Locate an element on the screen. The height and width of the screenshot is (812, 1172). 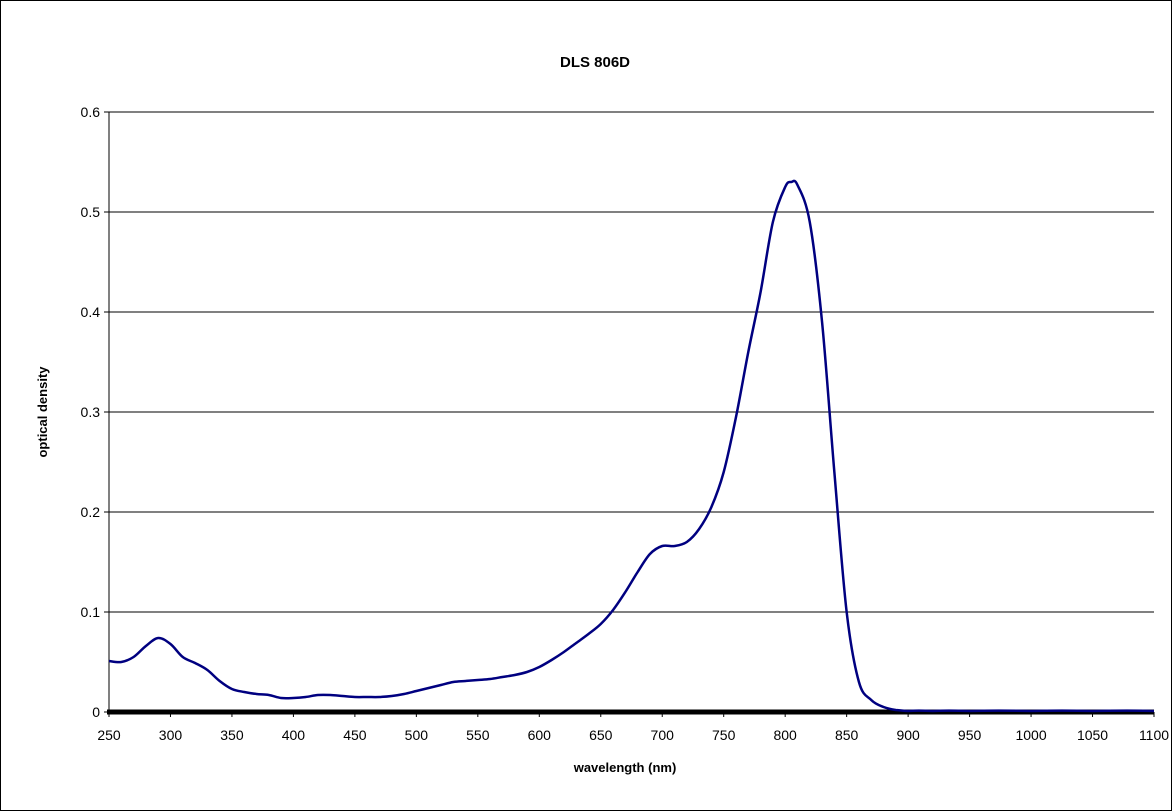
x-tick-label: 450 is located at coordinates (355, 735).